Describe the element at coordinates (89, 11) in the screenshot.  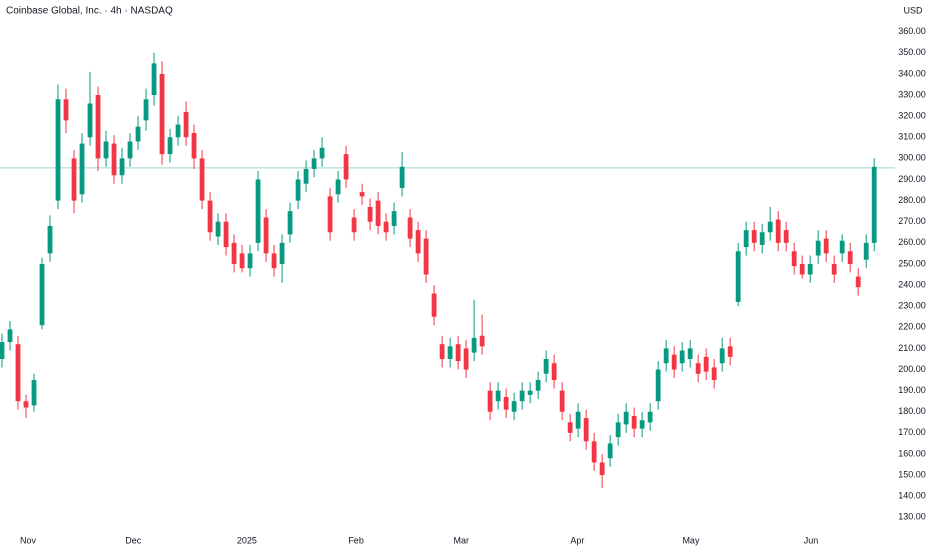
I see `chart-title: Coinbase Global, Inc. · 4h · NASDAQ` at that location.